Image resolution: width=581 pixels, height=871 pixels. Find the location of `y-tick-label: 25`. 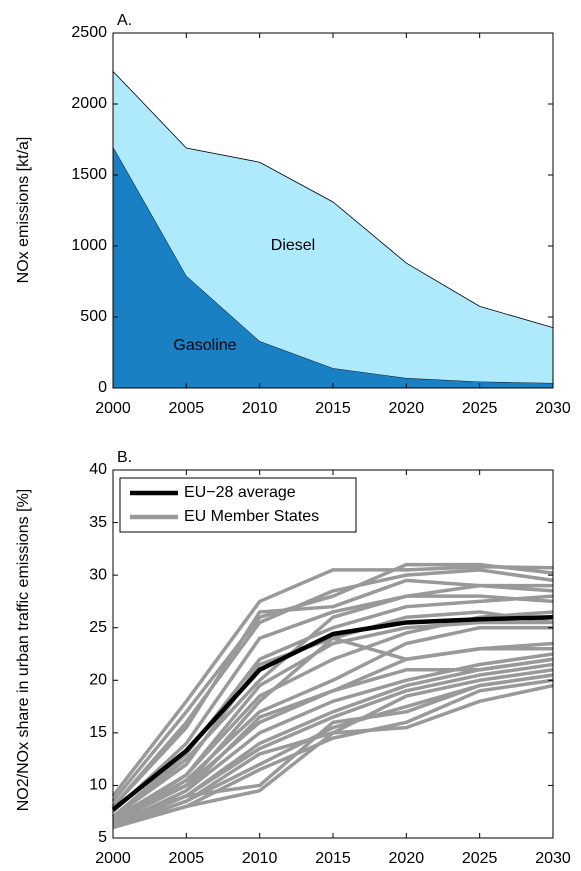

y-tick-label: 25 is located at coordinates (98, 627).